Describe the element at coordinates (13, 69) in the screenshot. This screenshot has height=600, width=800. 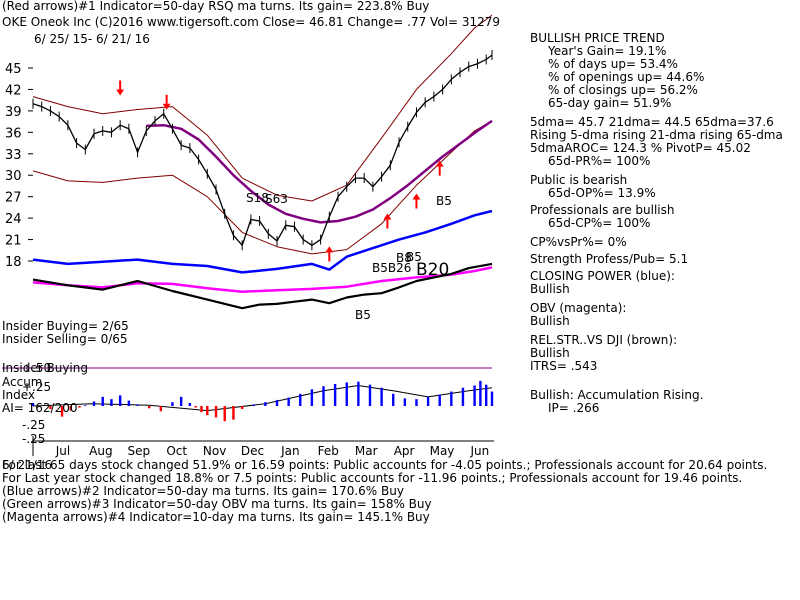
I see `price-tick-label: 45` at that location.